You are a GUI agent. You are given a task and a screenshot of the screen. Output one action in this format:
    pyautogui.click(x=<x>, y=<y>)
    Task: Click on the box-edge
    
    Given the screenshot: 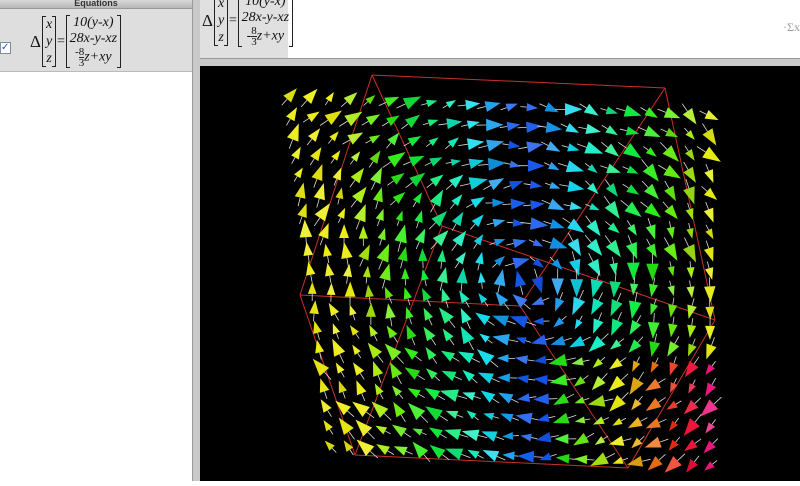 What is the action you would take?
    pyautogui.click(x=336, y=185)
    